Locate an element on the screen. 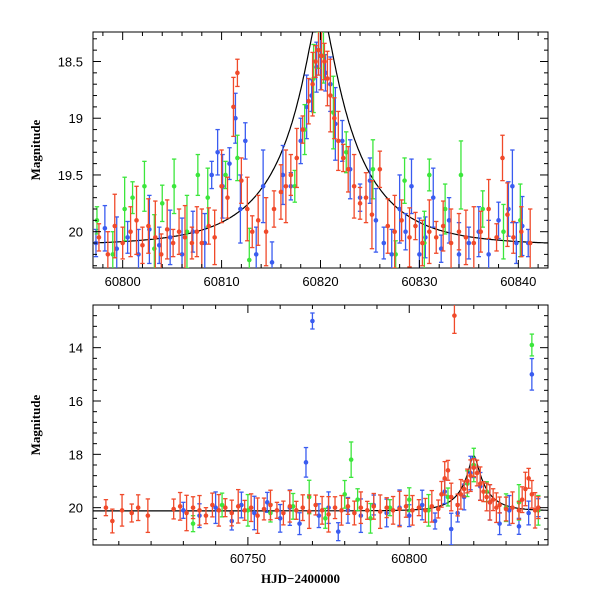 This screenshot has height=600, width=600. x-tick-label: 60800 is located at coordinates (123, 281).